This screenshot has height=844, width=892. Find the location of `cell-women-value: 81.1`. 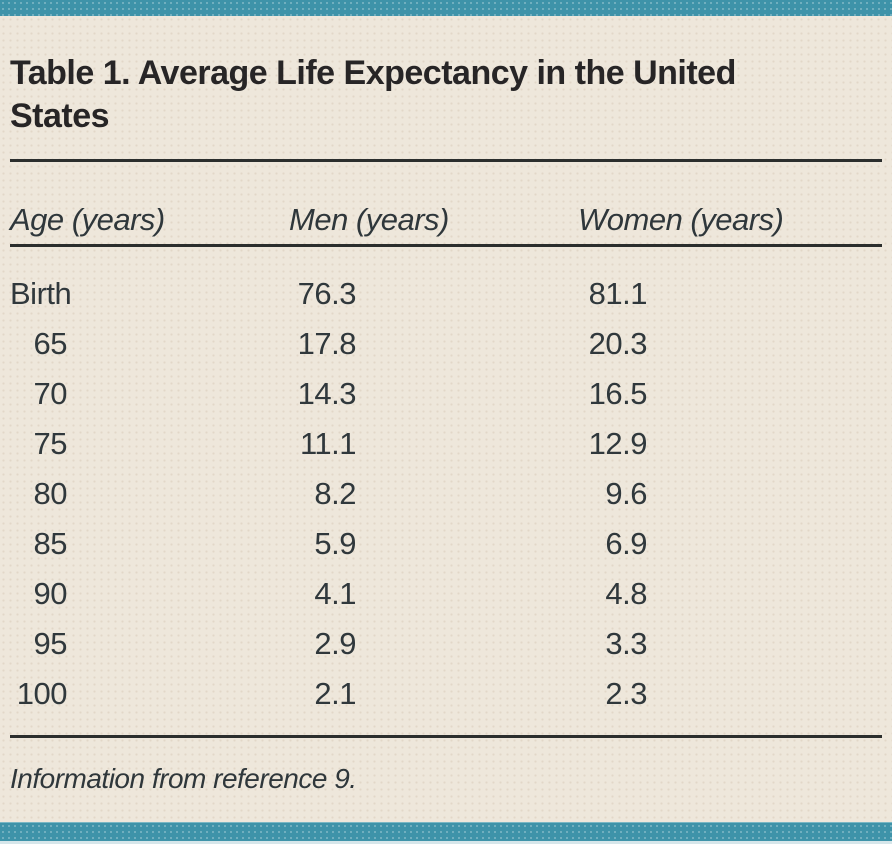

cell-women-value: 81.1 is located at coordinates (618, 293).